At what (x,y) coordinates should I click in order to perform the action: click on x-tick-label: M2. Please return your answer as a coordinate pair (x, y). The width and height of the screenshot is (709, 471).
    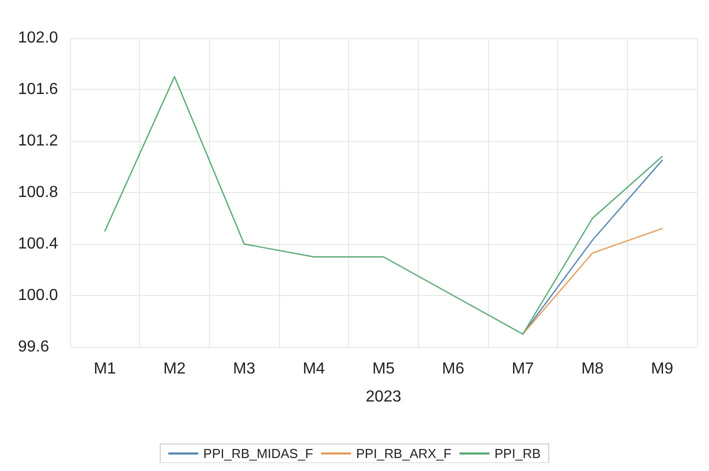
    Looking at the image, I should click on (174, 369).